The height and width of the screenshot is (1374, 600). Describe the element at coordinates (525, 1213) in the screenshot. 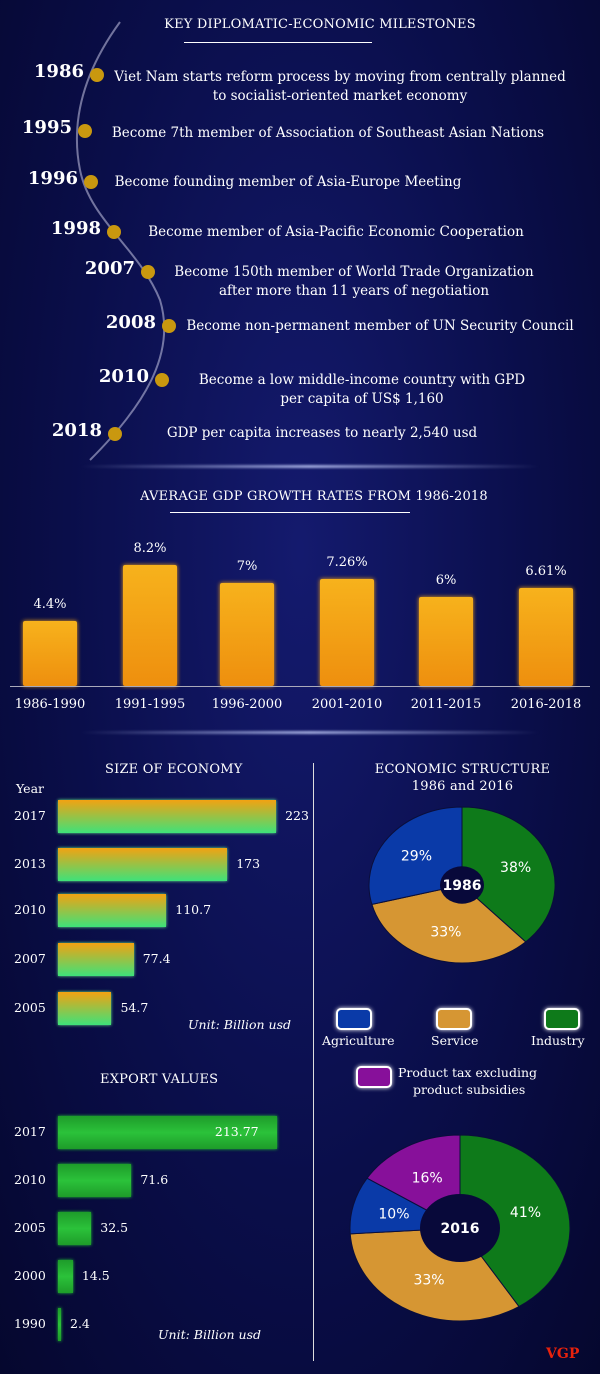

I see `pie-slice-label: 41%` at that location.